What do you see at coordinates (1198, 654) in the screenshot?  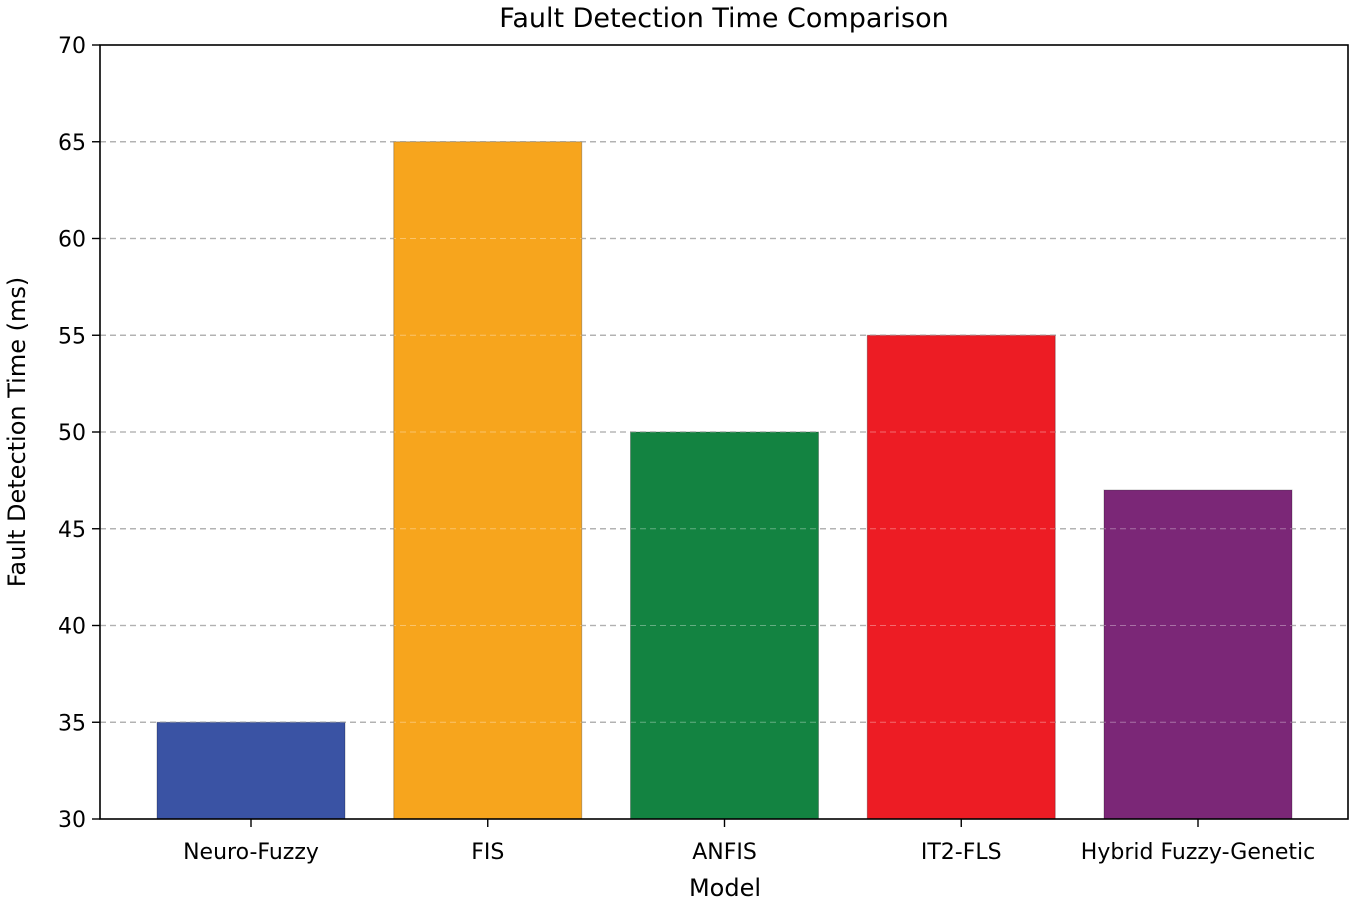 I see `bar-hybrid-fuzzy-genetic` at bounding box center [1198, 654].